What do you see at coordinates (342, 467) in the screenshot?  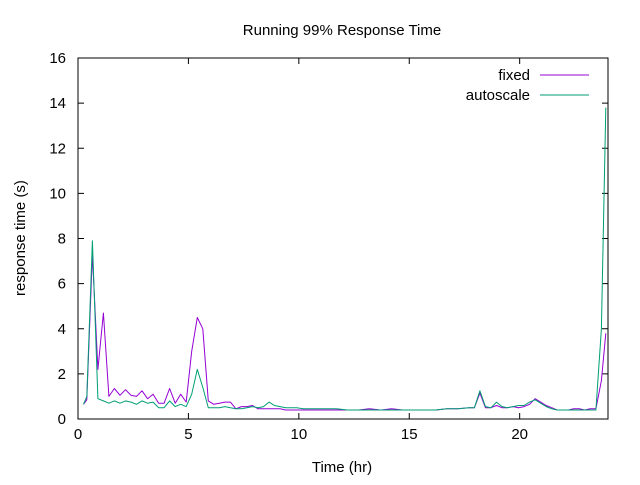 I see `x-axis-label: Time (hr)` at bounding box center [342, 467].